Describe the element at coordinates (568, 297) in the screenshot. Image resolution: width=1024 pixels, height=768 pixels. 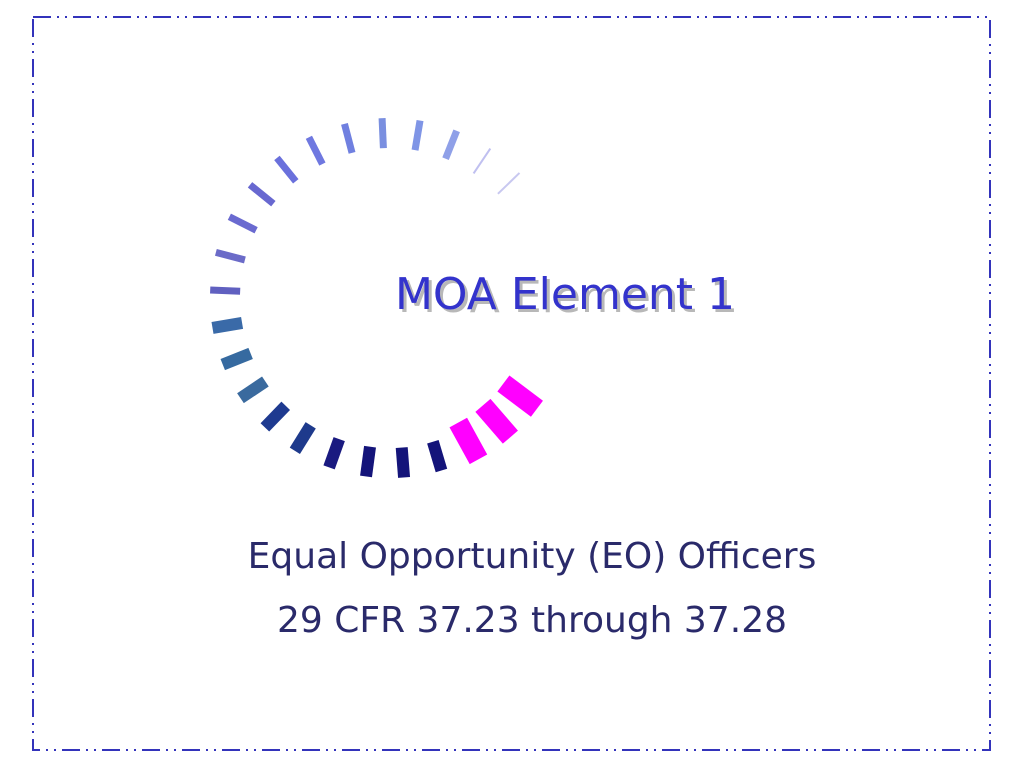
I see `title-shadow: MOA Element 1` at that location.